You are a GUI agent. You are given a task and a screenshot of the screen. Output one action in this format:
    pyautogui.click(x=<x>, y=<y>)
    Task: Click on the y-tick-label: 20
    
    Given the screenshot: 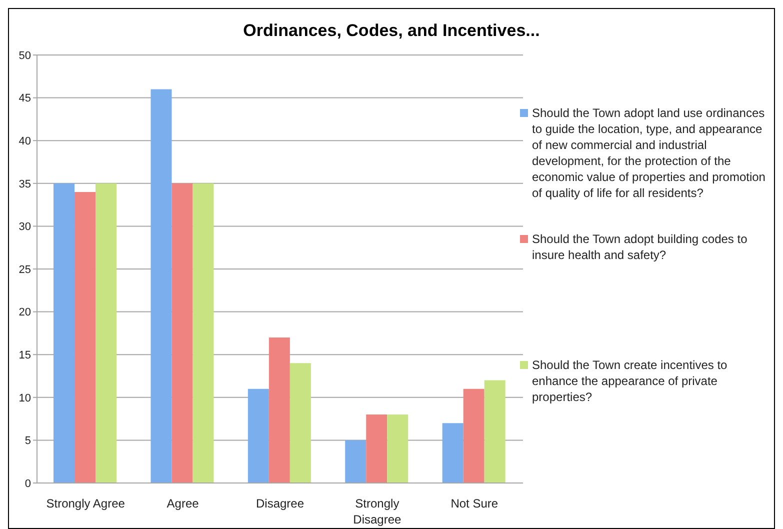 What is the action you would take?
    pyautogui.click(x=24, y=312)
    